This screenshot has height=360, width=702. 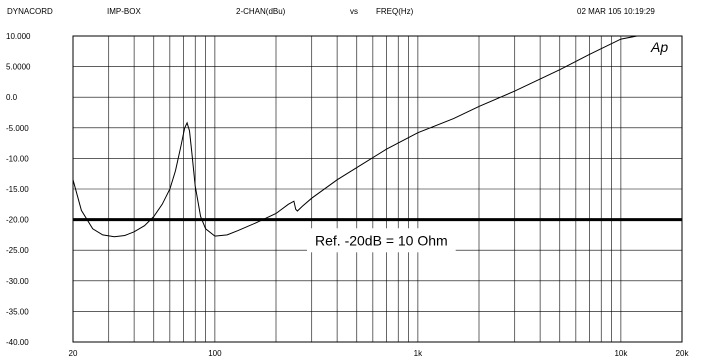 I want to click on header-timestamp: 02 MAR 105 10:19:29, so click(x=616, y=11).